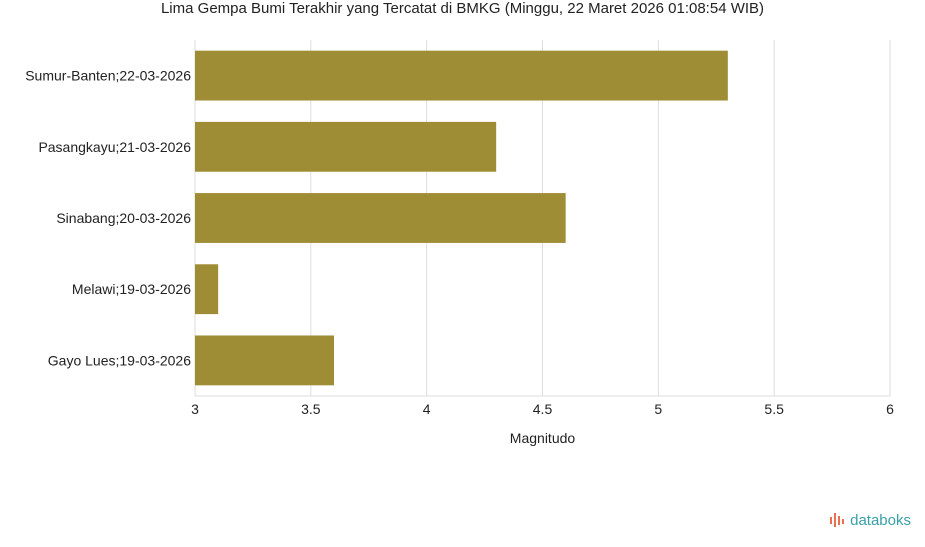 This screenshot has height=547, width=925. What do you see at coordinates (774, 409) in the screenshot?
I see `x-tick-label: 5.5` at bounding box center [774, 409].